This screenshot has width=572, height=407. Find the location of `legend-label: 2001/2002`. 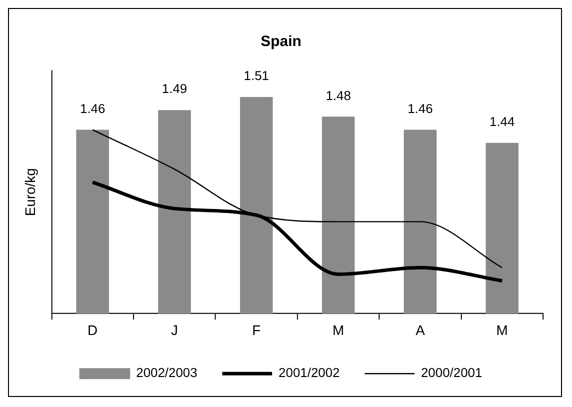

legend-label: 2001/2002 is located at coordinates (309, 372).